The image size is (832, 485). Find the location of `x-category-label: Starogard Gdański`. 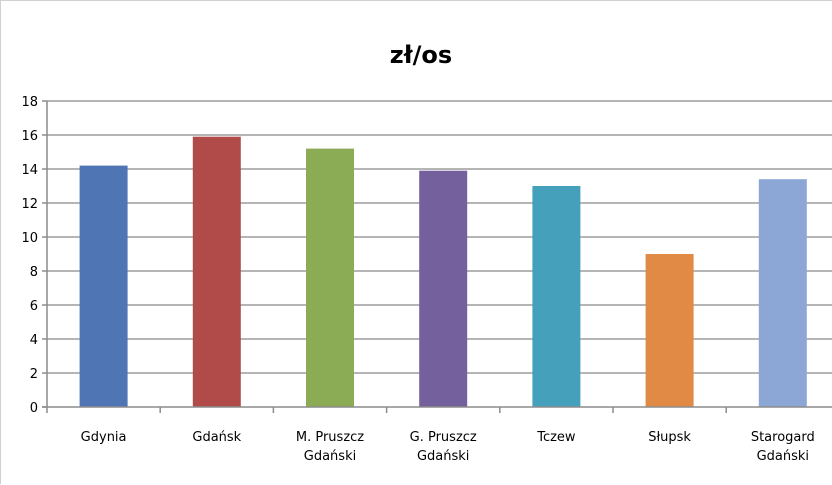

x-category-label: Starogard Gdański is located at coordinates (783, 447).